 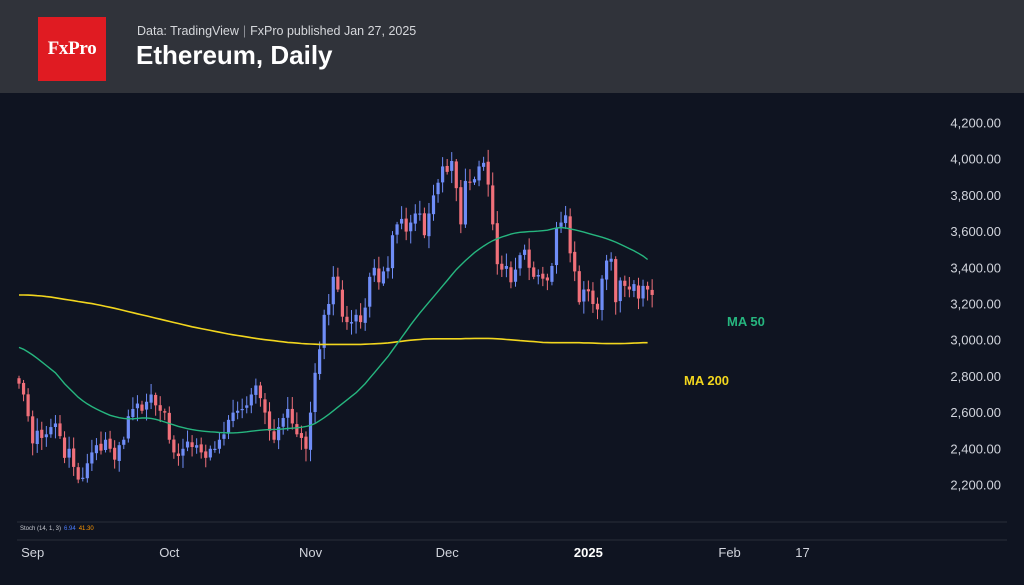 What do you see at coordinates (975, 267) in the screenshot?
I see `y-tick-label: 3,400.00` at bounding box center [975, 267].